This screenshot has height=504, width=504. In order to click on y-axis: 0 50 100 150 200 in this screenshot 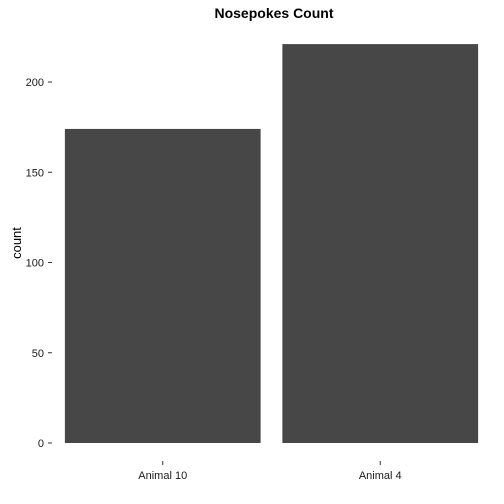, I will do `click(39, 263)`.